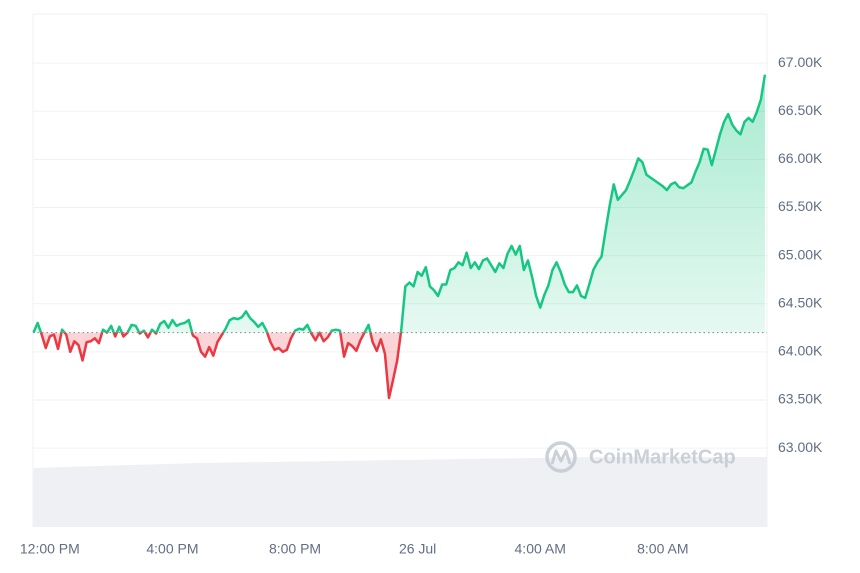 Image resolution: width=860 pixels, height=573 pixels. I want to click on y-tick-label: 63.50K, so click(800, 399).